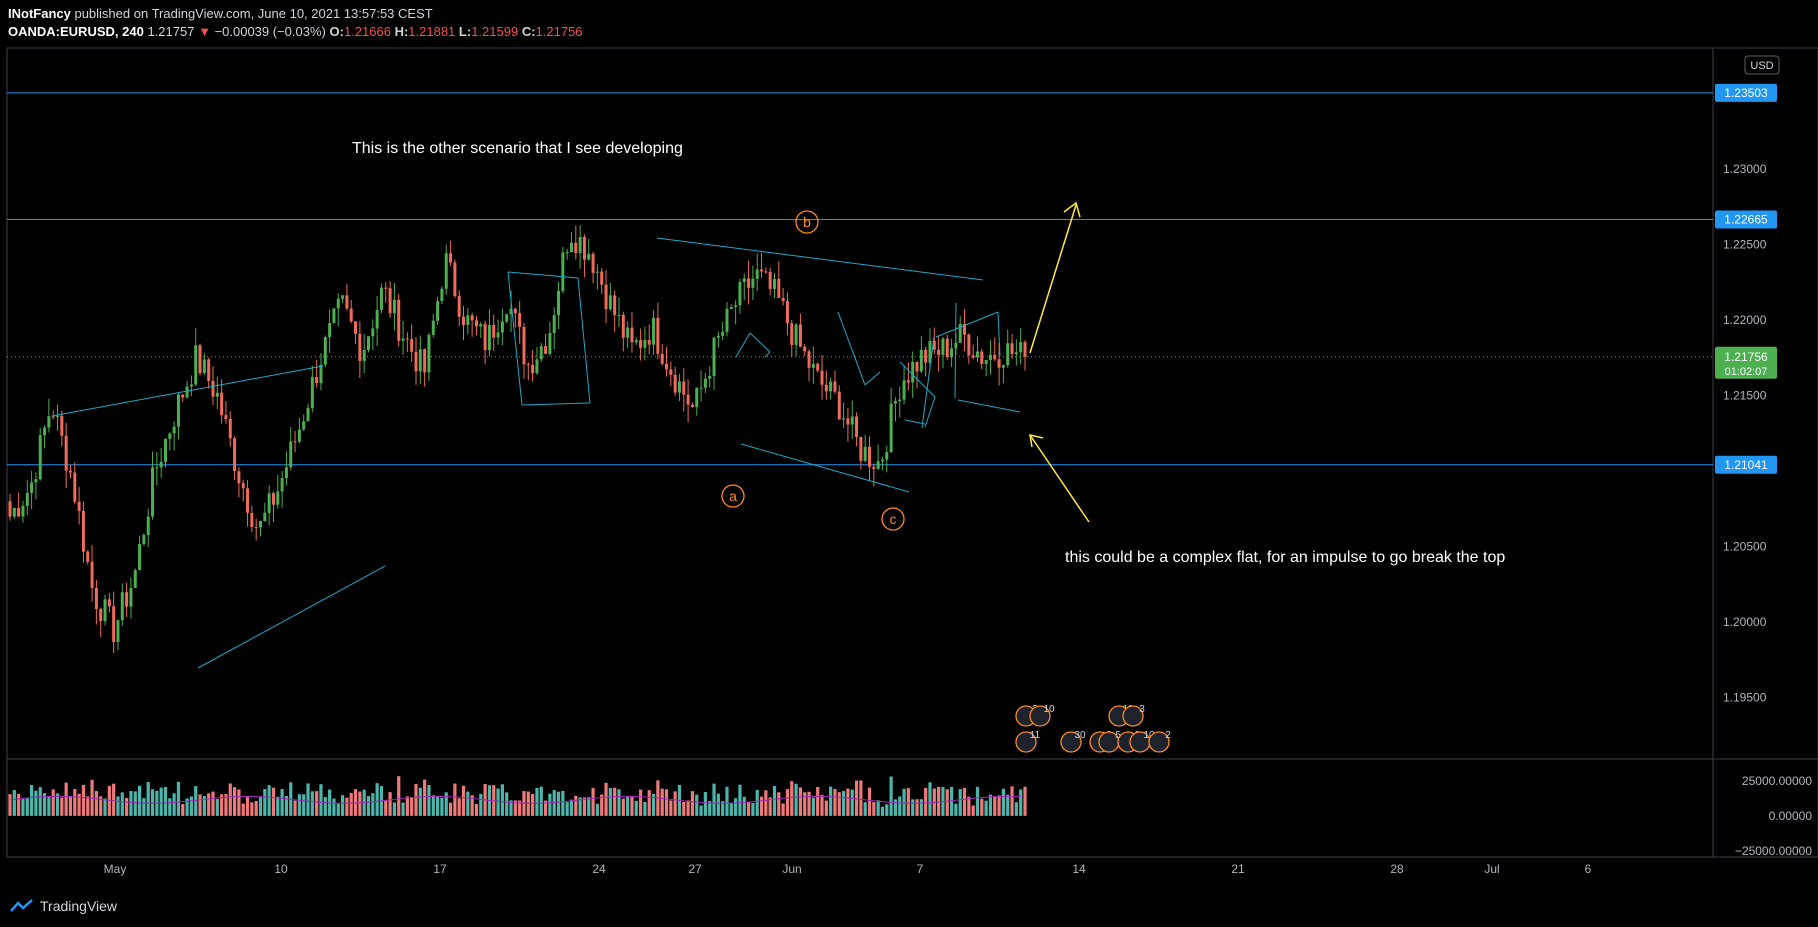 This screenshot has width=1818, height=927. Describe the element at coordinates (1761, 66) in the screenshot. I see `currency-label: USD` at that location.